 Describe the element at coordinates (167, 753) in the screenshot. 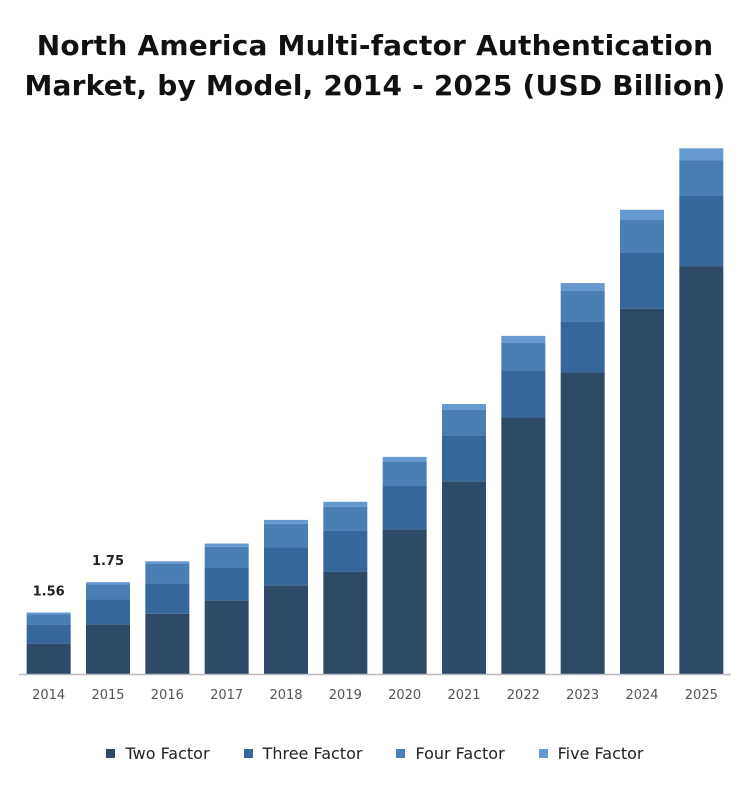

I see `legend-label-two-factor: Two Factor` at that location.